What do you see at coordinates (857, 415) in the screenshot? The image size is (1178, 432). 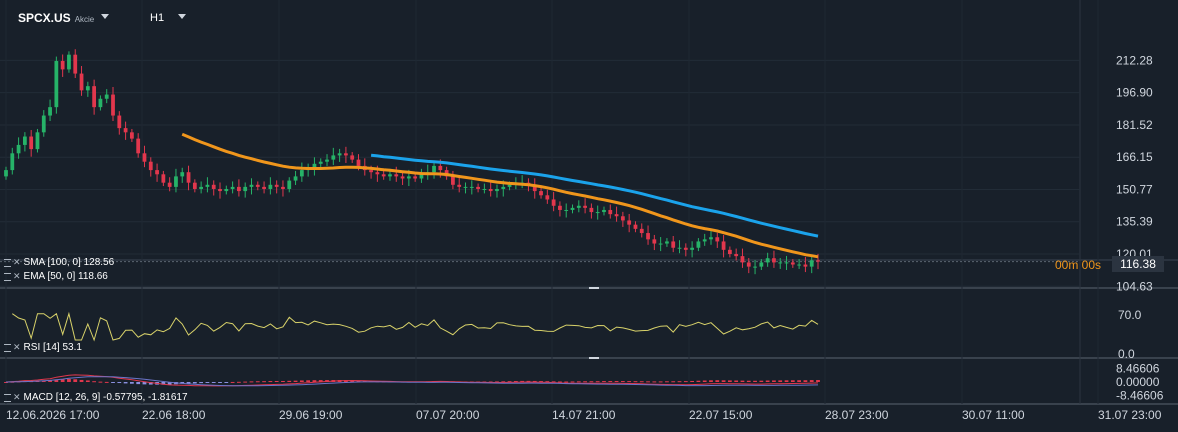 I see `time-tick-label: 28.07 23:00` at bounding box center [857, 415].